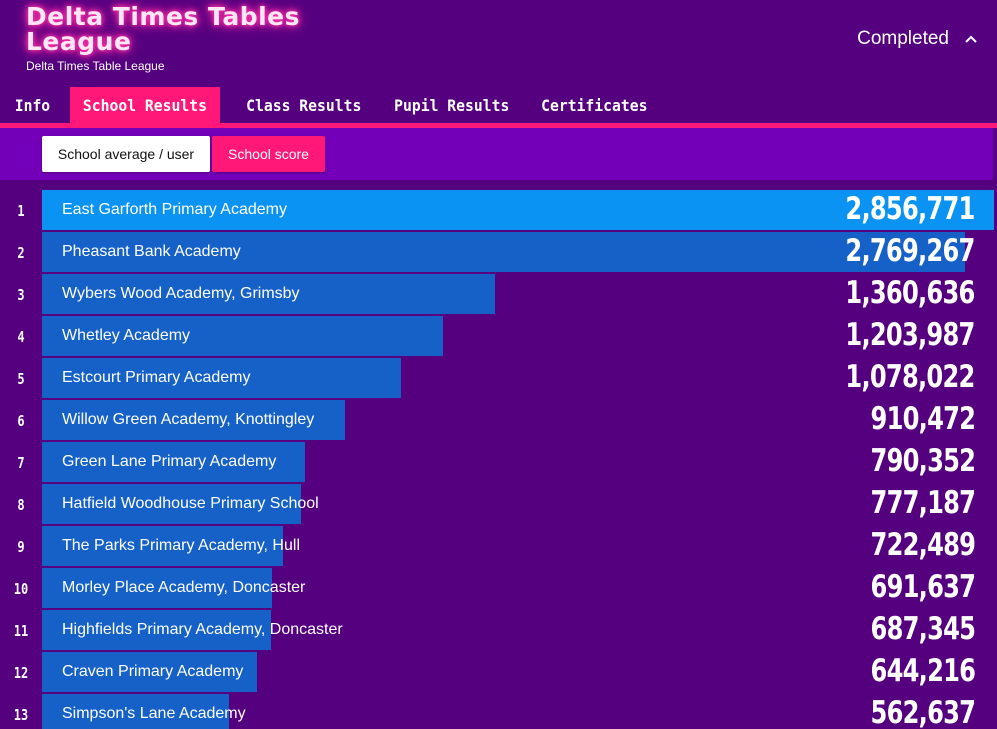 This screenshot has width=997, height=729. Describe the element at coordinates (498, 711) in the screenshot. I see `result-row: 13 Simpson's Lane Academy 562,637` at that location.